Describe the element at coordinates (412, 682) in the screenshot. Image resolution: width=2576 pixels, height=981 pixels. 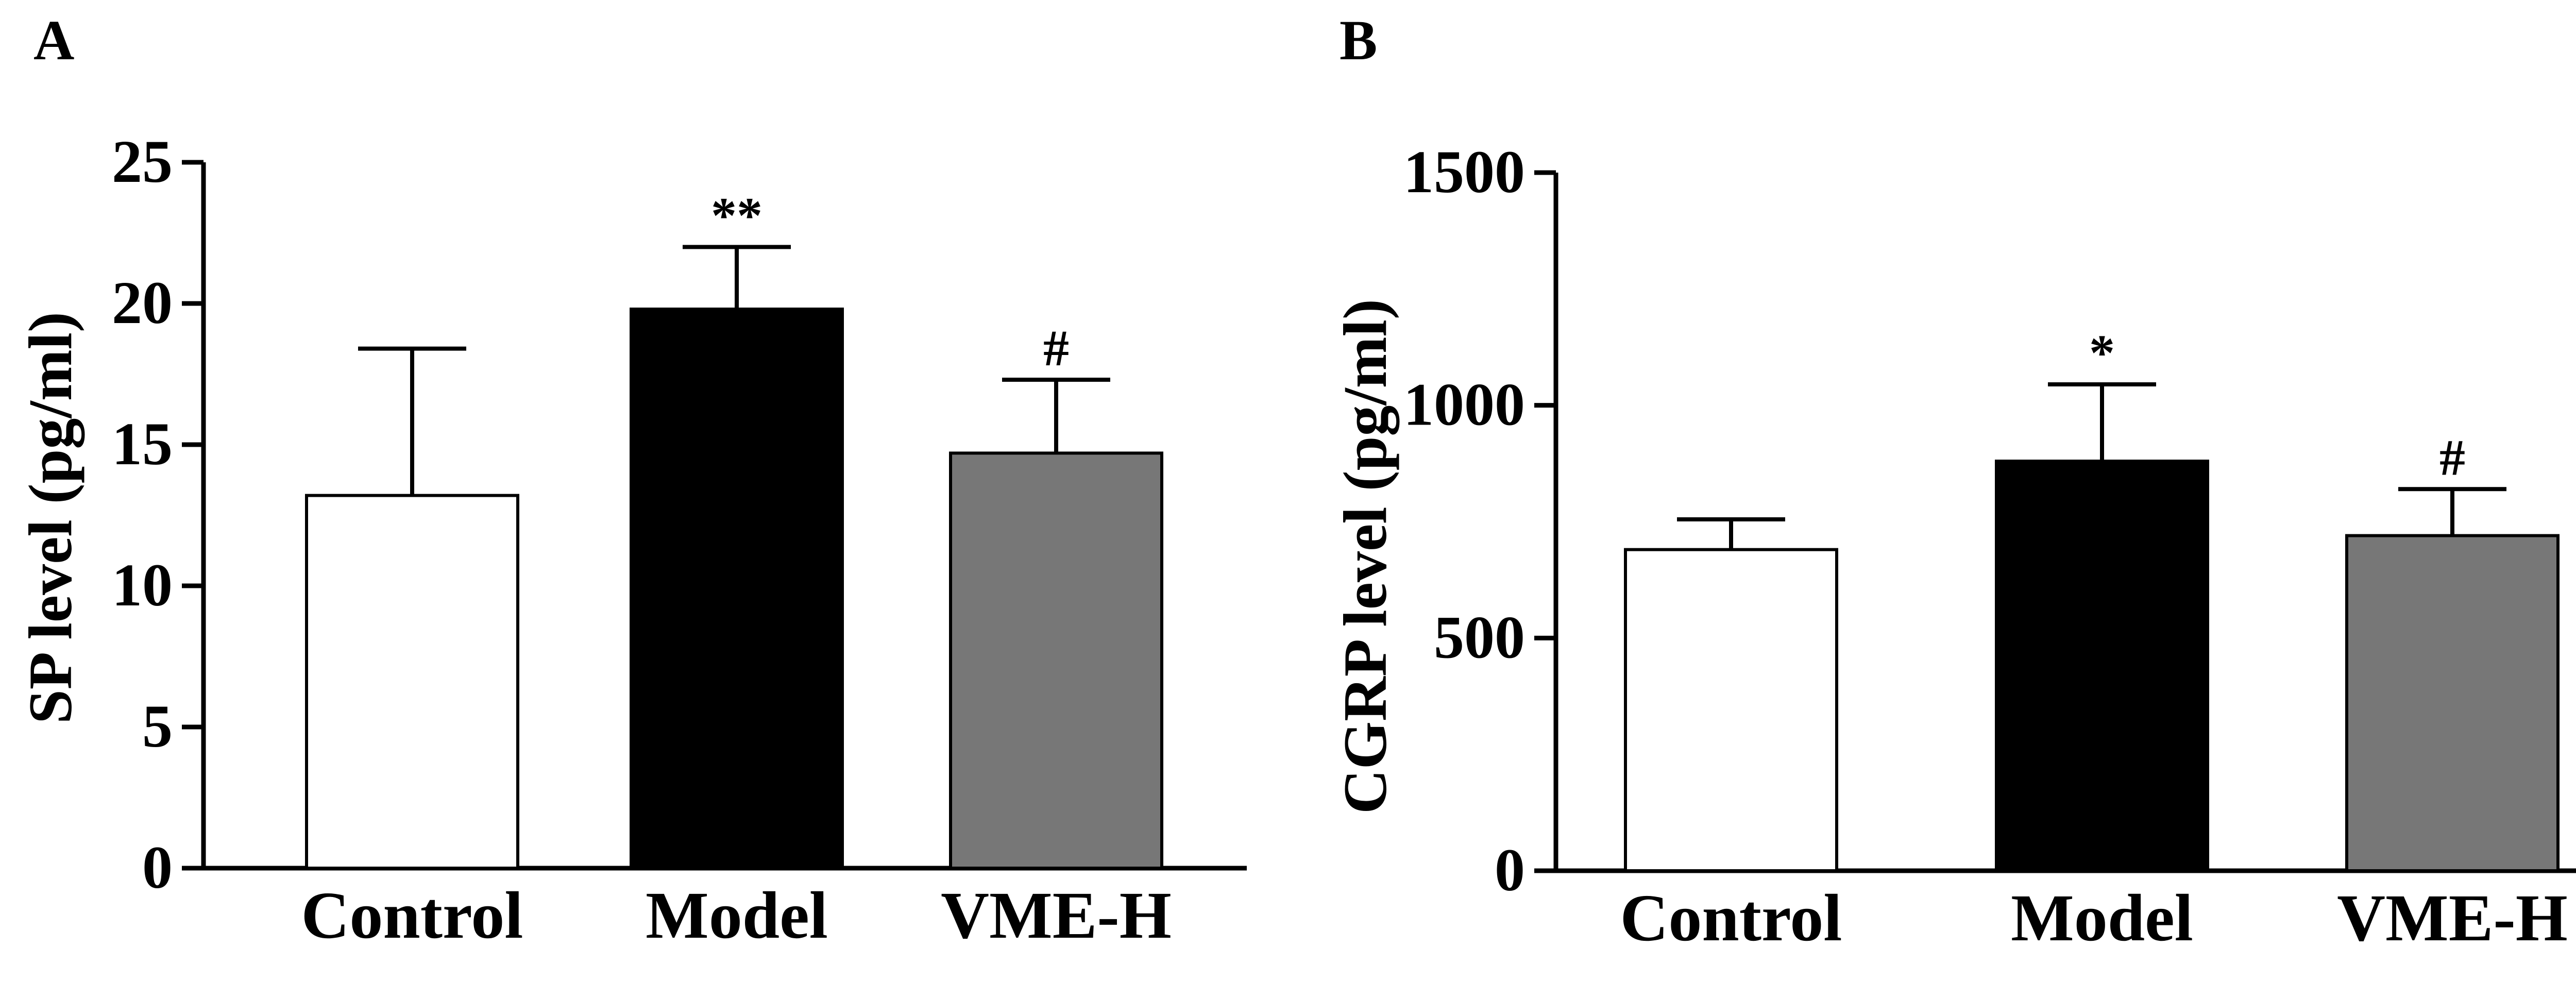
I see `bar-a-control` at that location.